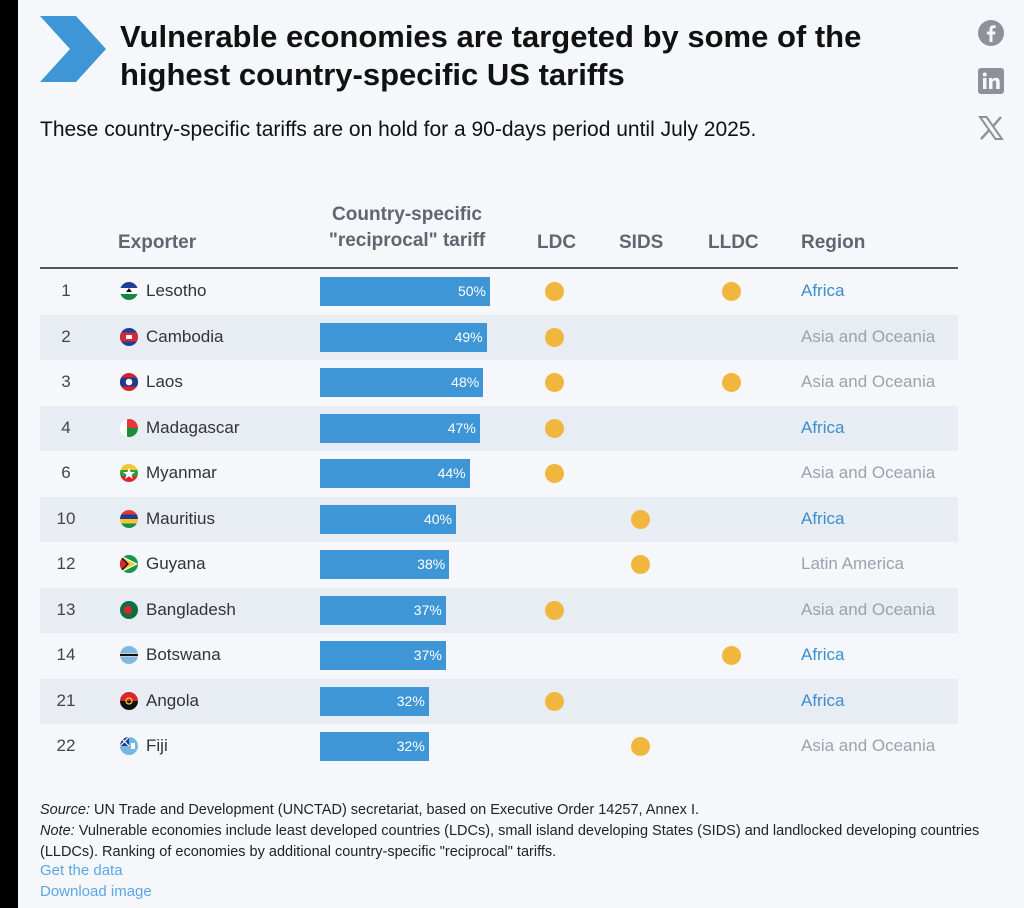 Image resolution: width=1024 pixels, height=908 pixels. I want to click on table-row: 6 Myanmar 44% Asia and Oceania, so click(499, 473).